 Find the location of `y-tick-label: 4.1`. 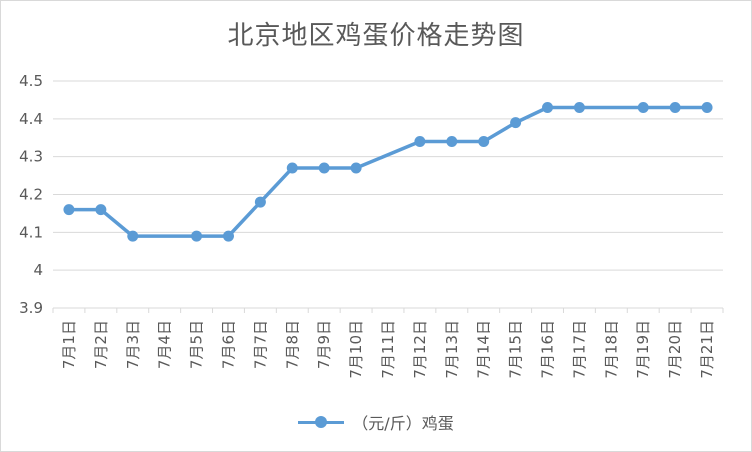

y-tick-label: 4.1 is located at coordinates (31, 232).